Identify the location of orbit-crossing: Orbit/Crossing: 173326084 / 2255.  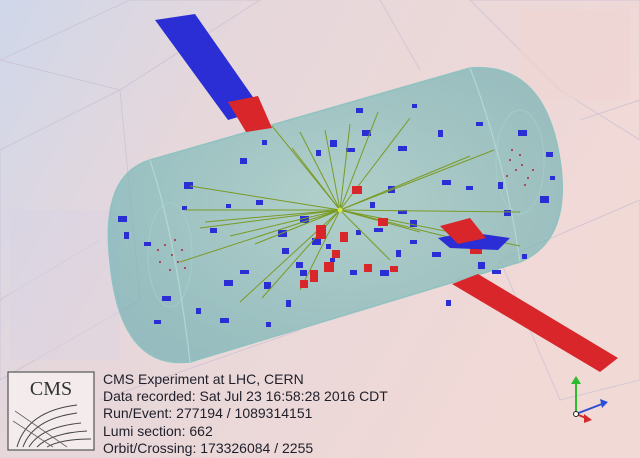
(208, 447).